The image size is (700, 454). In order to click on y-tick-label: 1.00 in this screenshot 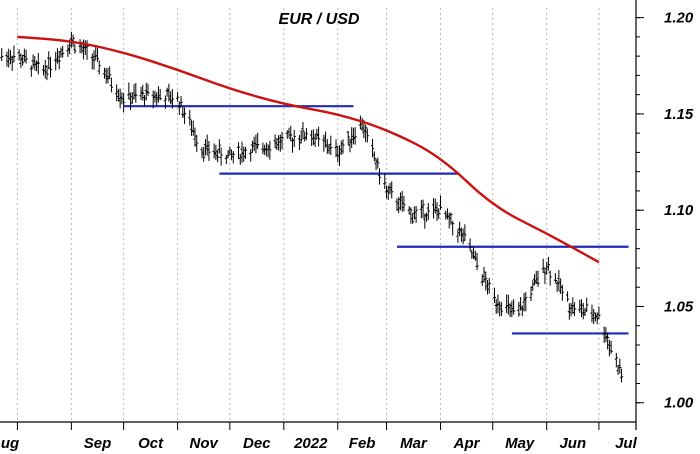, I will do `click(679, 403)`.